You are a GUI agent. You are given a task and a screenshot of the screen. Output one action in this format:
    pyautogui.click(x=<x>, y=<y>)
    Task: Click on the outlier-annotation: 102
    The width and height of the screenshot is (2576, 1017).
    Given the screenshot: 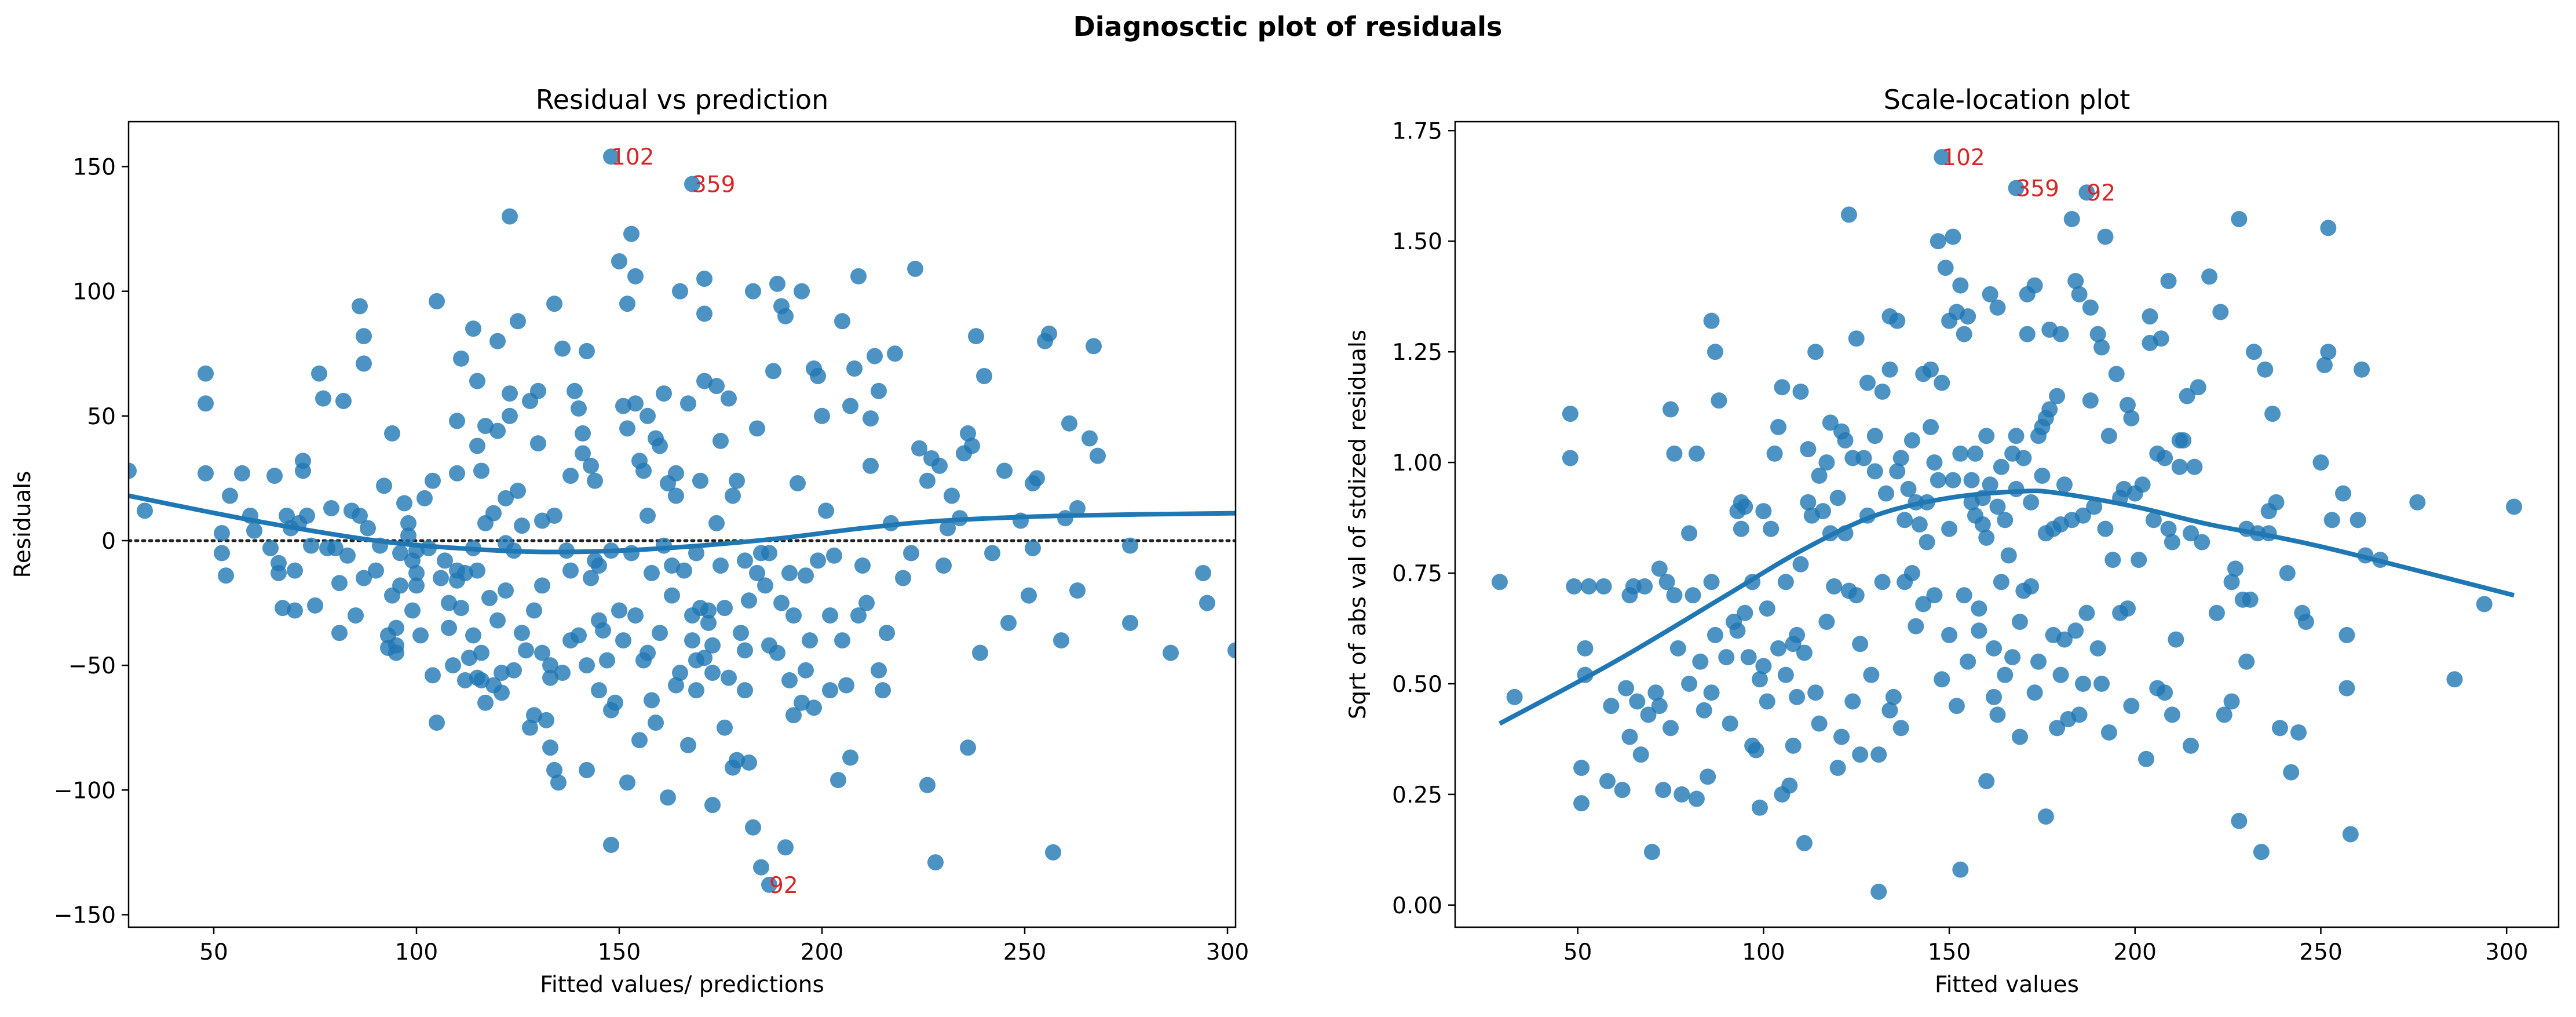 What is the action you would take?
    pyautogui.click(x=1963, y=158)
    